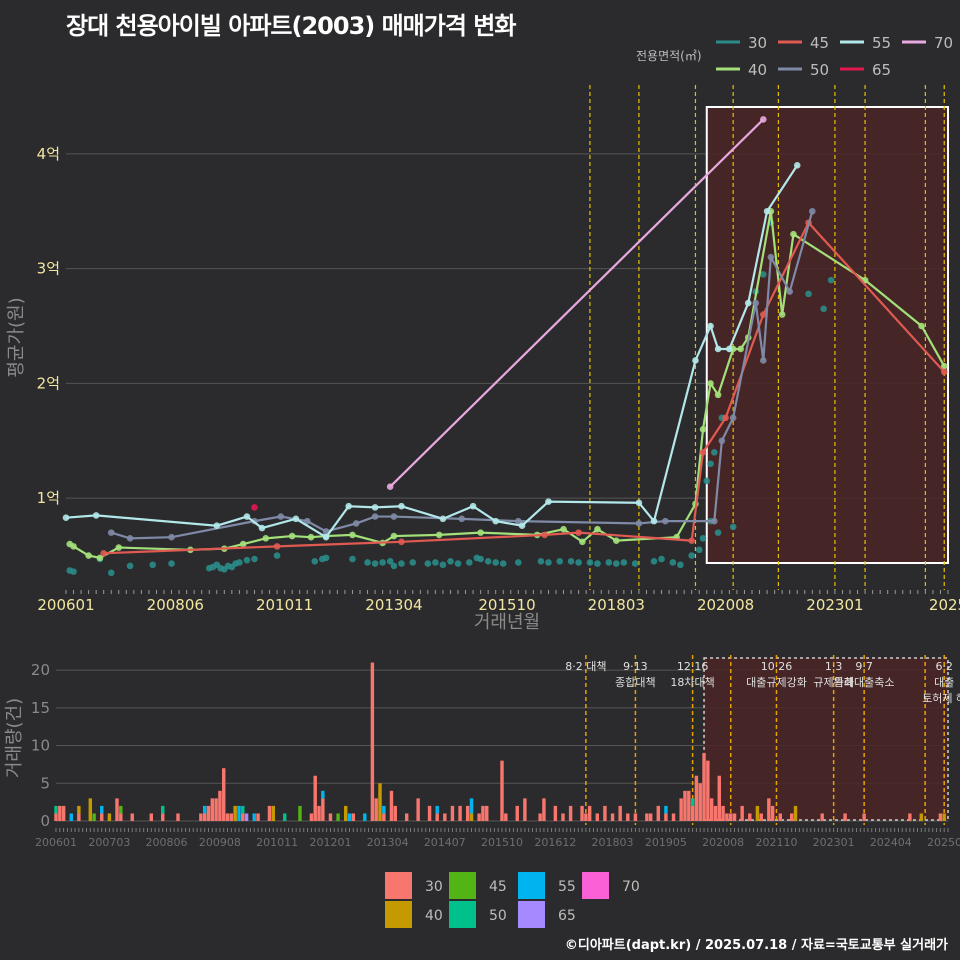 Image resolution: width=960 pixels, height=960 pixels. I want to click on bottom-y-tick-label: 0, so click(45, 821).